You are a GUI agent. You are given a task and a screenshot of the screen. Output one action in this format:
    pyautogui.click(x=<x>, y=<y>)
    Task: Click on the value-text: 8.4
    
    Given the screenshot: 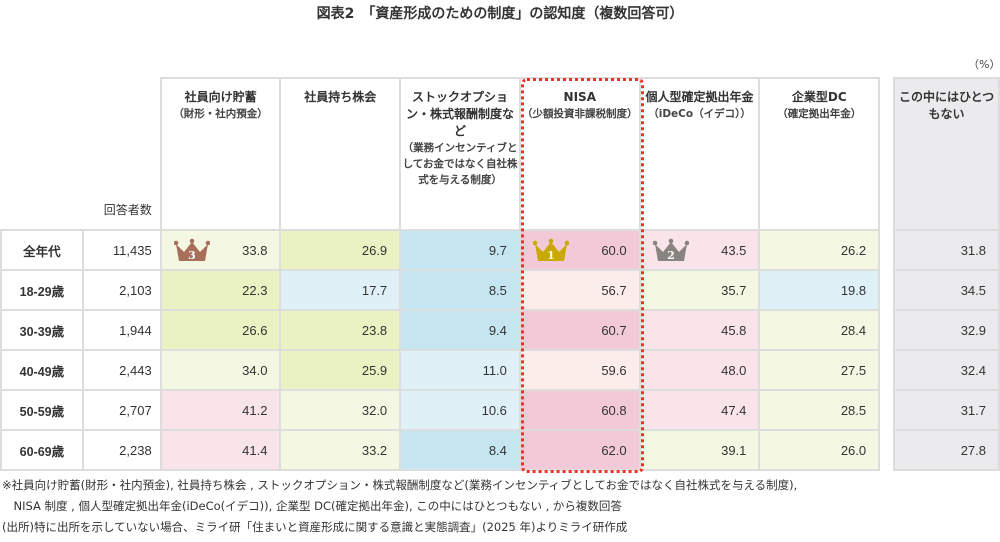 What is the action you would take?
    pyautogui.click(x=497, y=450)
    